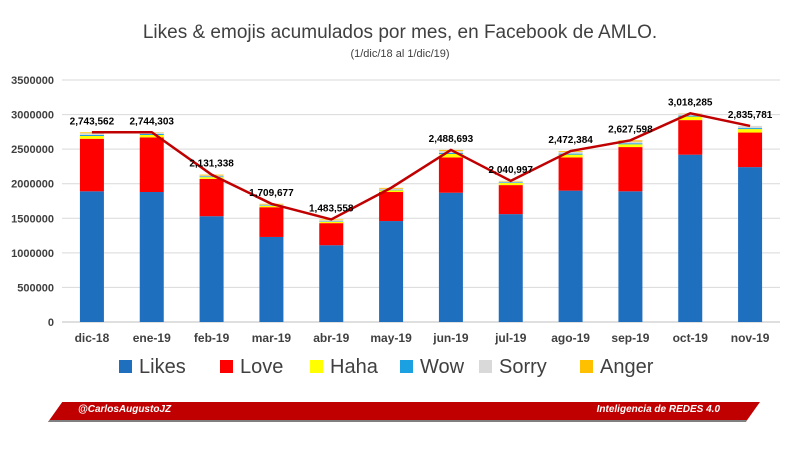 This screenshot has width=800, height=450. Describe the element at coordinates (316, 366) in the screenshot. I see `legend-swatch-haha` at that location.